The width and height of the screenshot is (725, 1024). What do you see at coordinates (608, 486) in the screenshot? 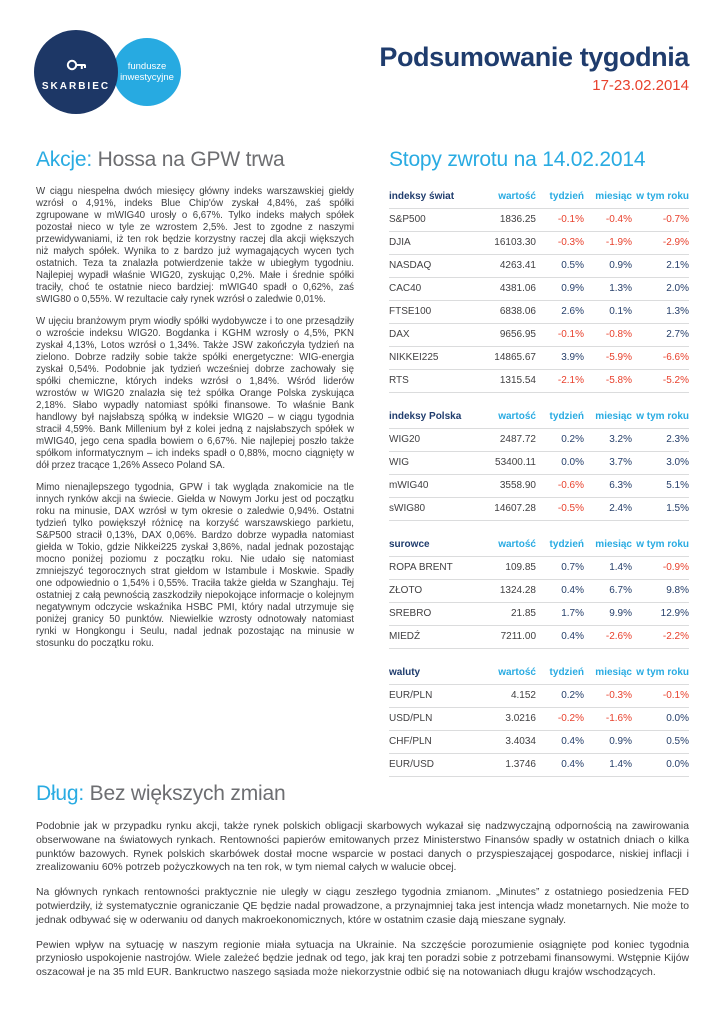
I see `month-cell: 6.3%` at bounding box center [608, 486].